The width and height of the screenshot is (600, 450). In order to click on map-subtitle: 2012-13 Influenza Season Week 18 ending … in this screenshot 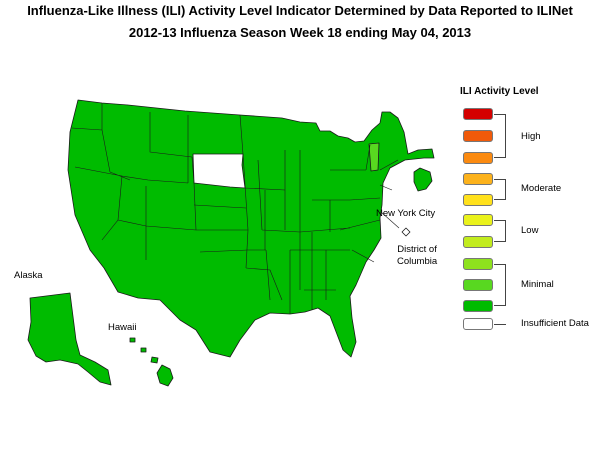, I will do `click(300, 32)`.